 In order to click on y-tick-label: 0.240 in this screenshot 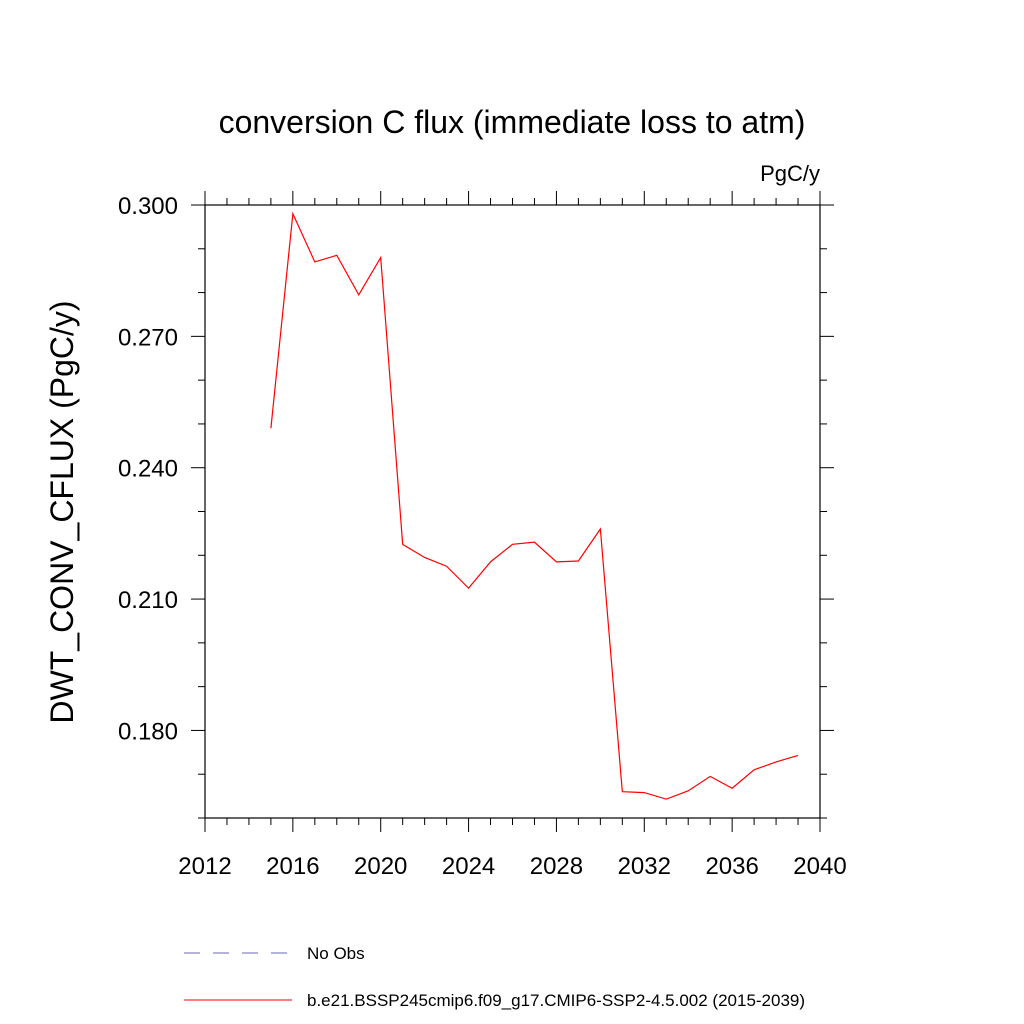, I will do `click(148, 469)`.